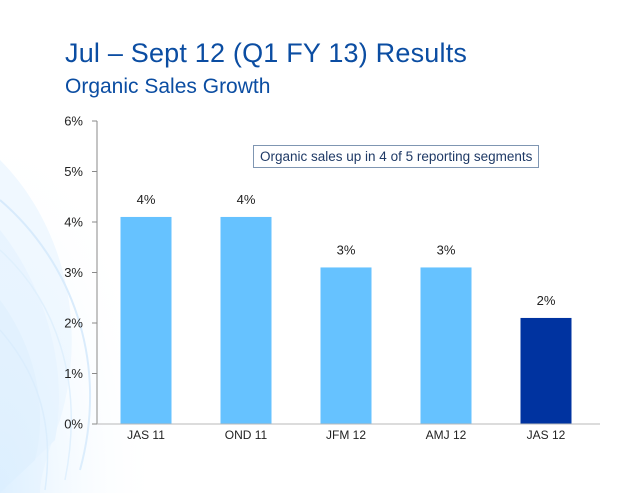  Describe the element at coordinates (546, 300) in the screenshot. I see `data-label: 2%` at that location.